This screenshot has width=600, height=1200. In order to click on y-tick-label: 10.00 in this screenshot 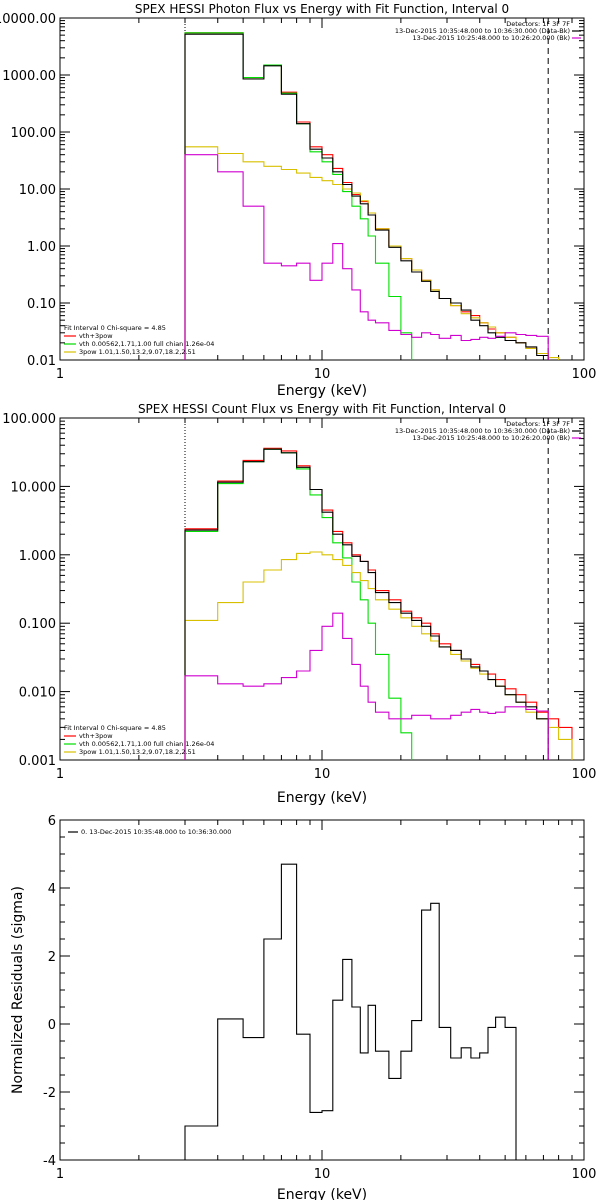, I will do `click(37, 190)`.